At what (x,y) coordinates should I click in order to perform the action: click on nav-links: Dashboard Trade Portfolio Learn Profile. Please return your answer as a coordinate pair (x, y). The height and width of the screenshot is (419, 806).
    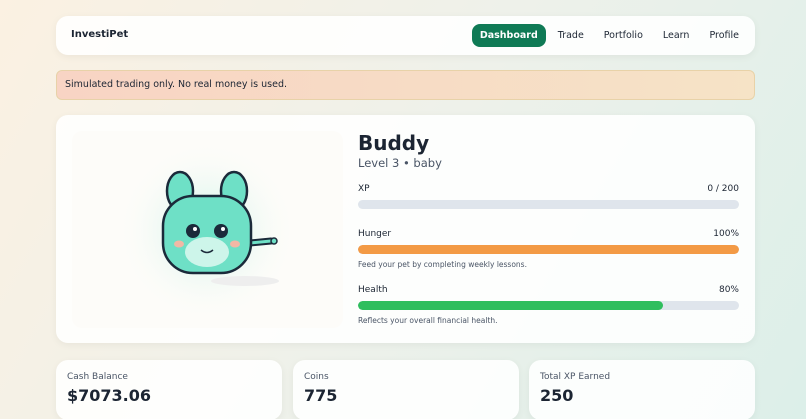
    Looking at the image, I should click on (609, 35).